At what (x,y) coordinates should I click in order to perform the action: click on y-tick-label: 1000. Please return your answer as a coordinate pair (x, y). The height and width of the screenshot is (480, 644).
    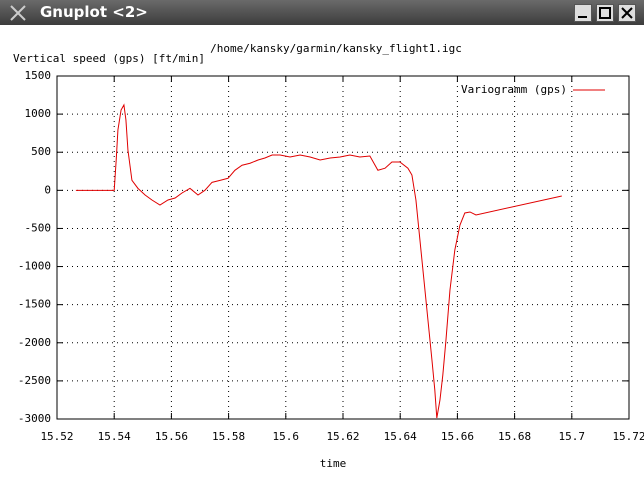
    Looking at the image, I should click on (38, 113).